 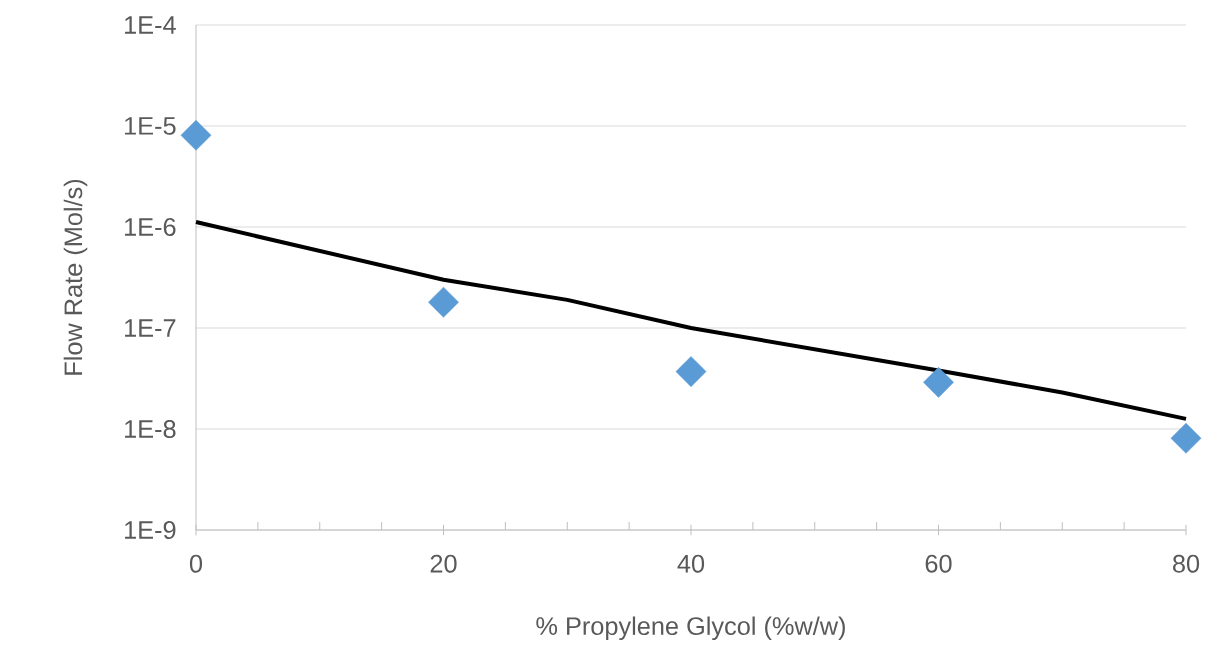 What do you see at coordinates (150, 227) in the screenshot?
I see `y-tick-label: 1E-6` at bounding box center [150, 227].